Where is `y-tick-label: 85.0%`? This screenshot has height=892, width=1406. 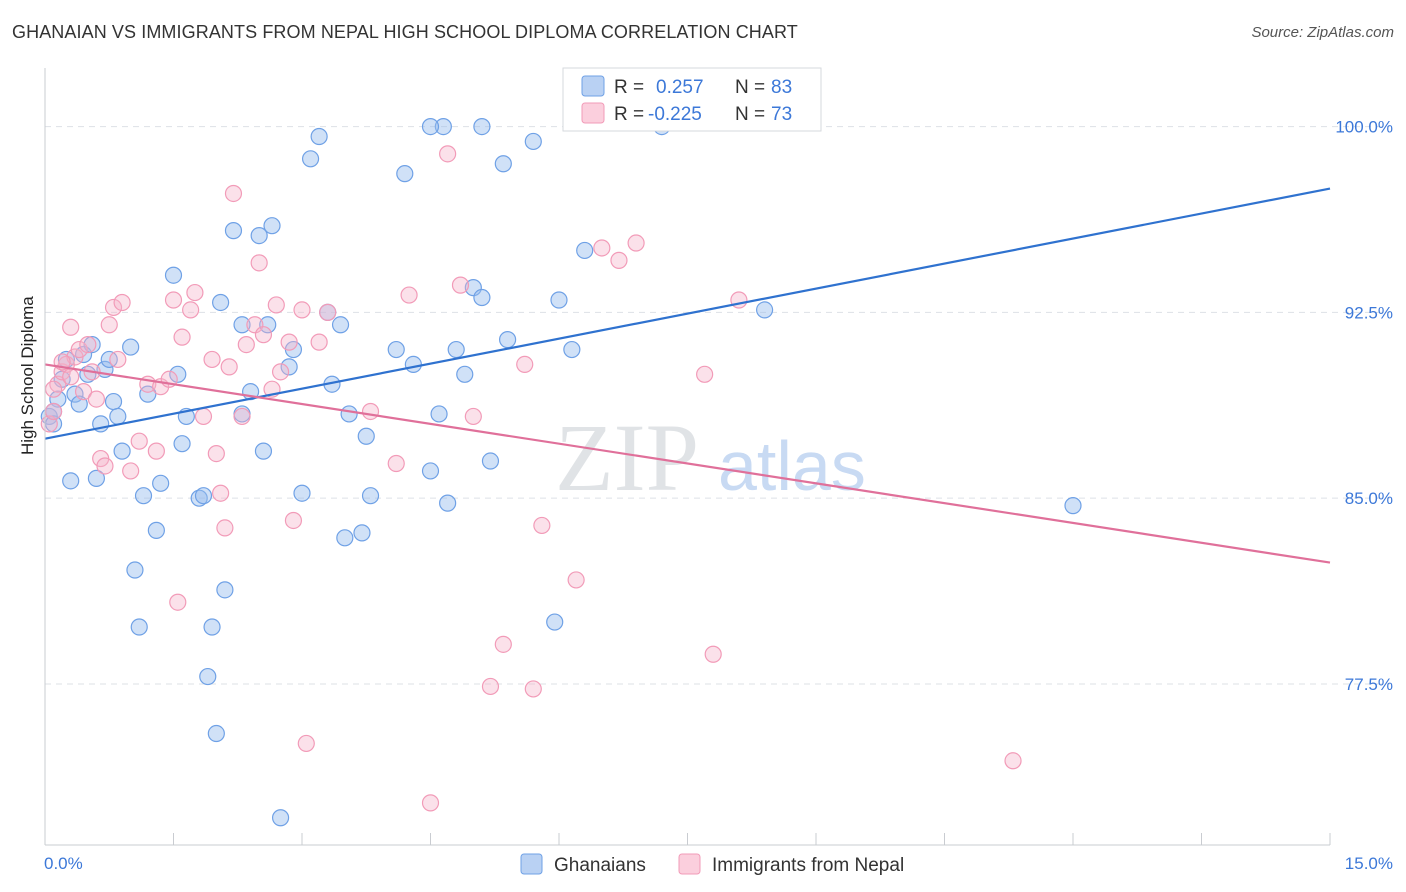 y-tick-label: 85.0% is located at coordinates (1369, 498).